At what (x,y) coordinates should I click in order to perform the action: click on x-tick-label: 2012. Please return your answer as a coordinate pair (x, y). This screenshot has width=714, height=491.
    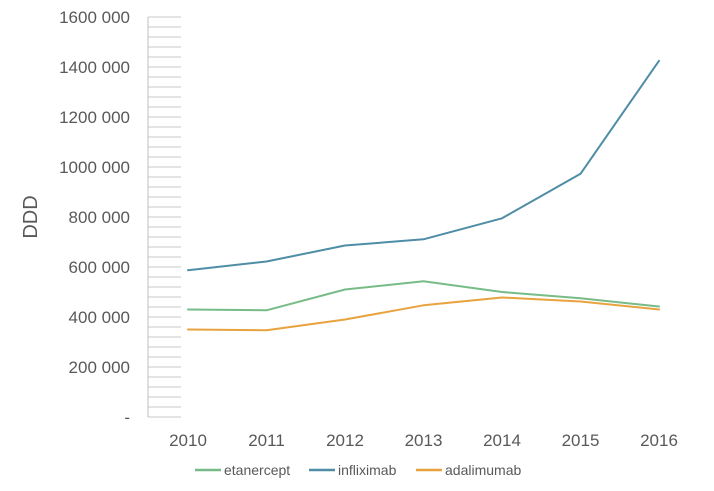
    Looking at the image, I should click on (345, 440).